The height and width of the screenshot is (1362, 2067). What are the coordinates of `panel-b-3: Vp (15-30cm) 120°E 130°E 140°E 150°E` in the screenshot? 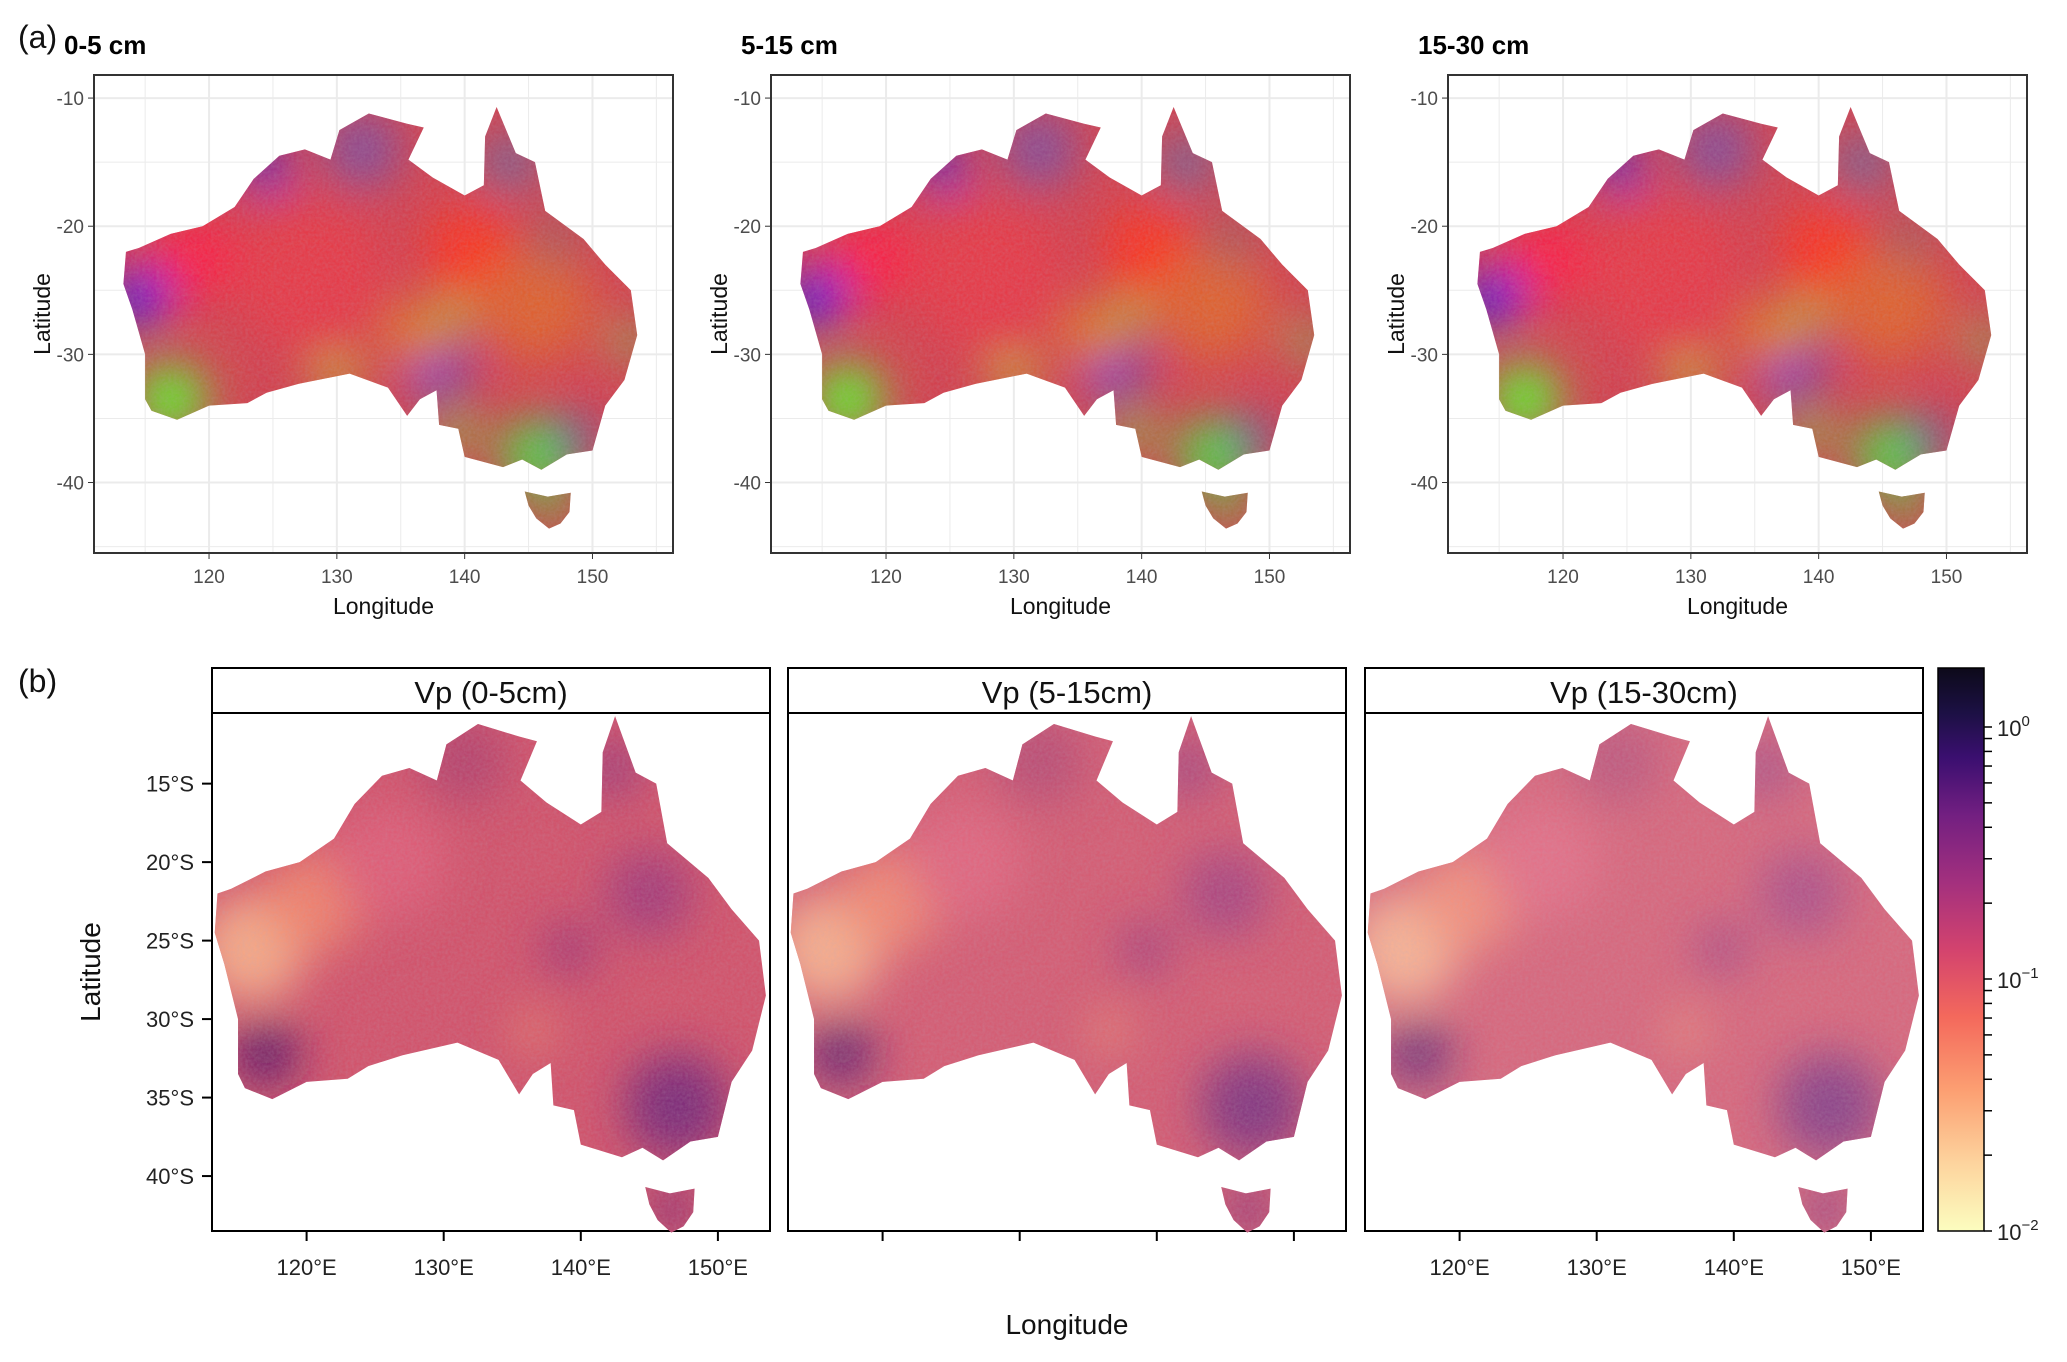 It's located at (1644, 973).